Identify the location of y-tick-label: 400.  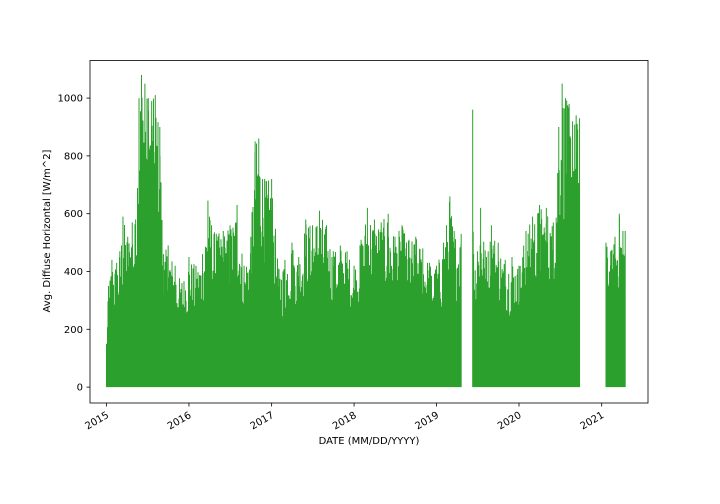
(73, 272).